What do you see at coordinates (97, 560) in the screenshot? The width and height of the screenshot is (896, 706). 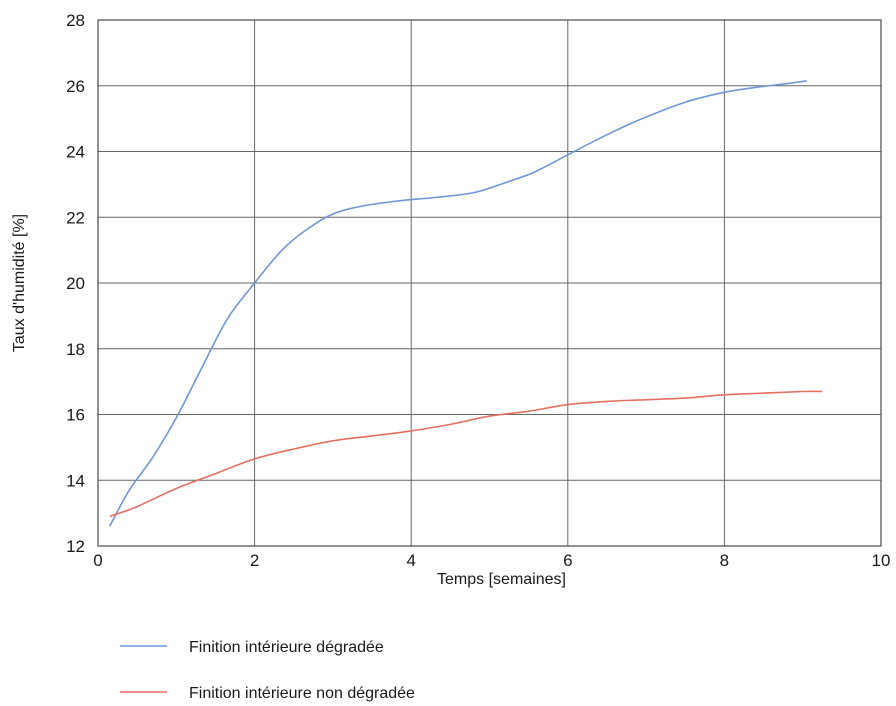 I see `x-tick-label: 0` at bounding box center [97, 560].